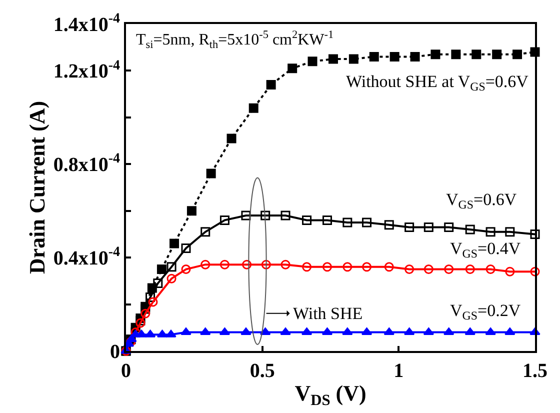 The height and width of the screenshot is (413, 560). I want to click on annotation: Without SHE at V$_{GS}$=0.6V, so click(438, 83).